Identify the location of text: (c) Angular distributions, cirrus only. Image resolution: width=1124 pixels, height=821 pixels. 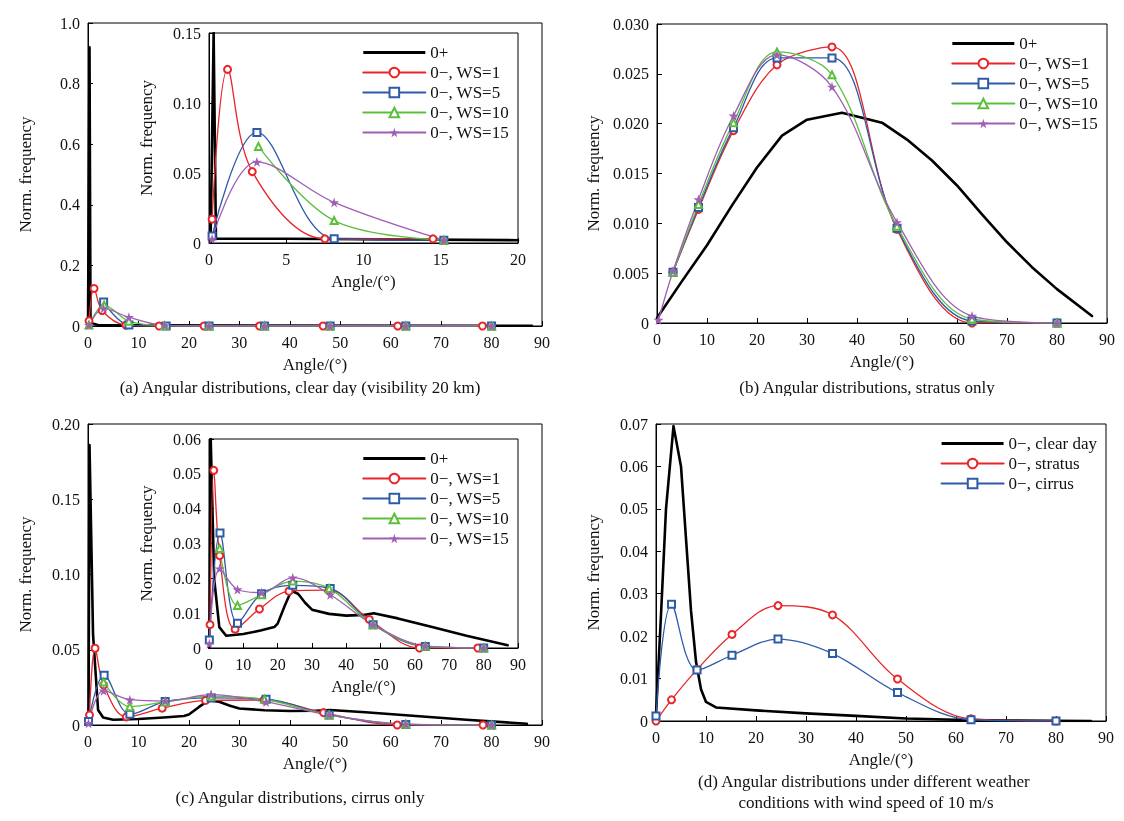
(300, 797).